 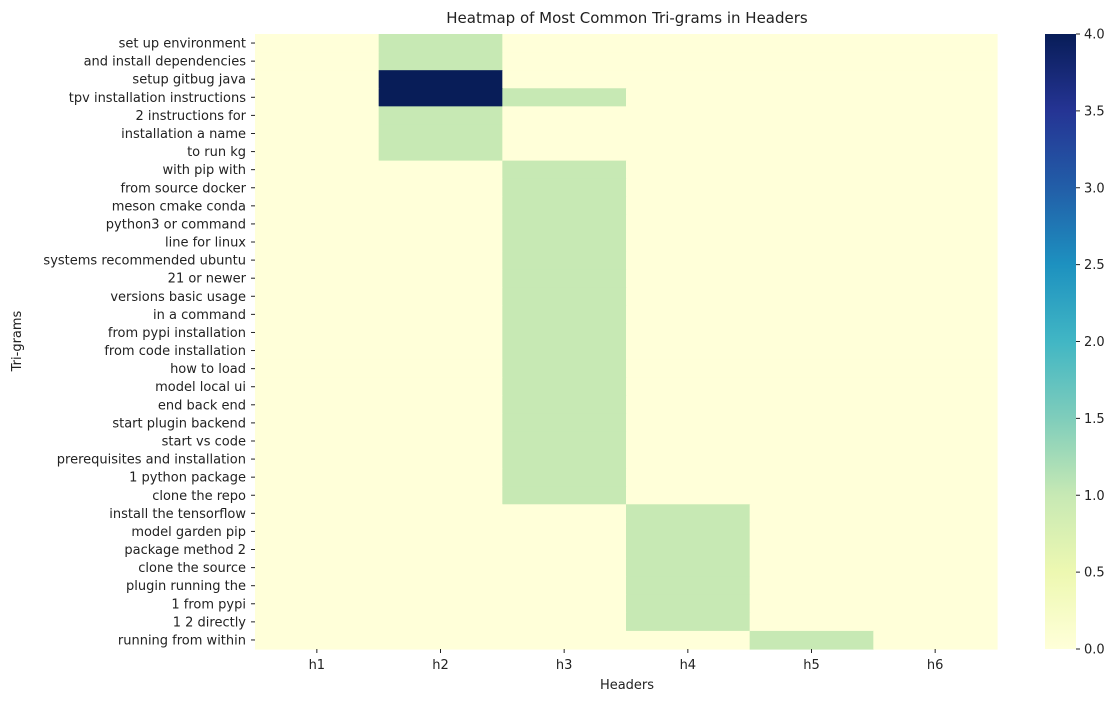 What do you see at coordinates (175, 351) in the screenshot?
I see `y-tick-label: from code installation` at bounding box center [175, 351].